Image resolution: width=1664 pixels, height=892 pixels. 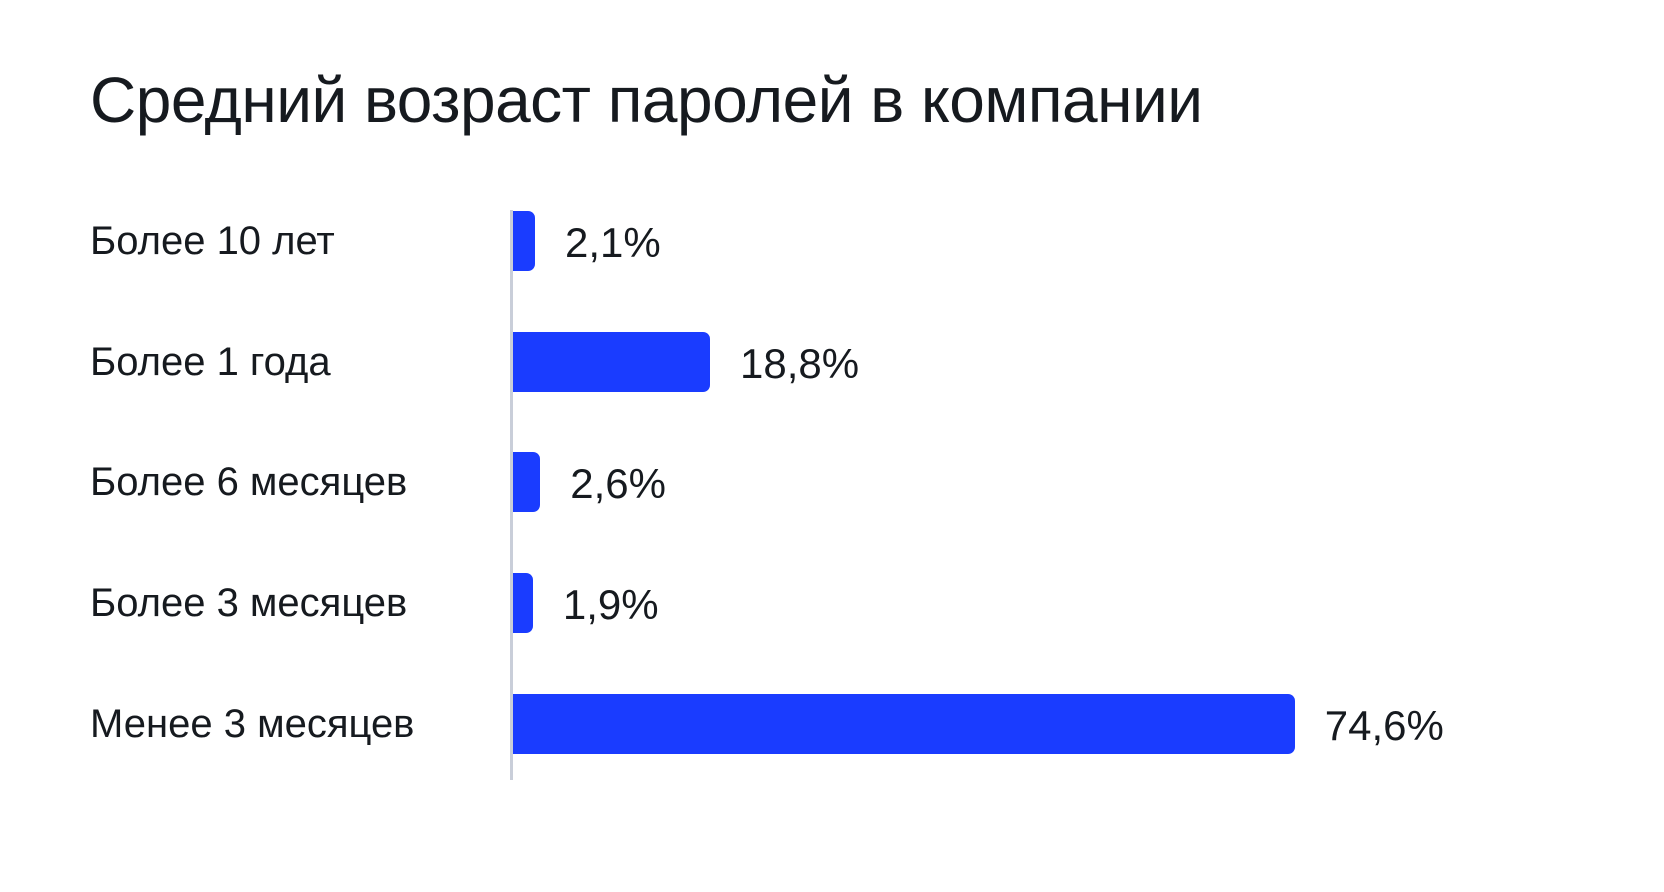 What do you see at coordinates (613, 242) in the screenshot?
I see `value-label: 2,1%` at bounding box center [613, 242].